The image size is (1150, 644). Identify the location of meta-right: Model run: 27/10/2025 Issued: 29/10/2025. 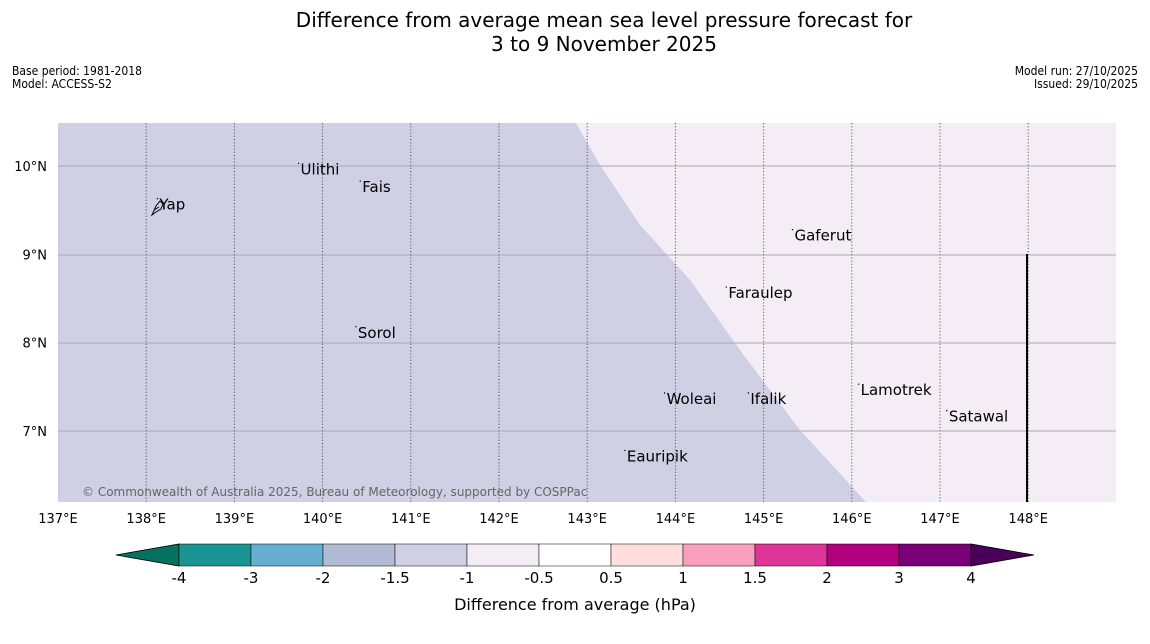
(1076, 78).